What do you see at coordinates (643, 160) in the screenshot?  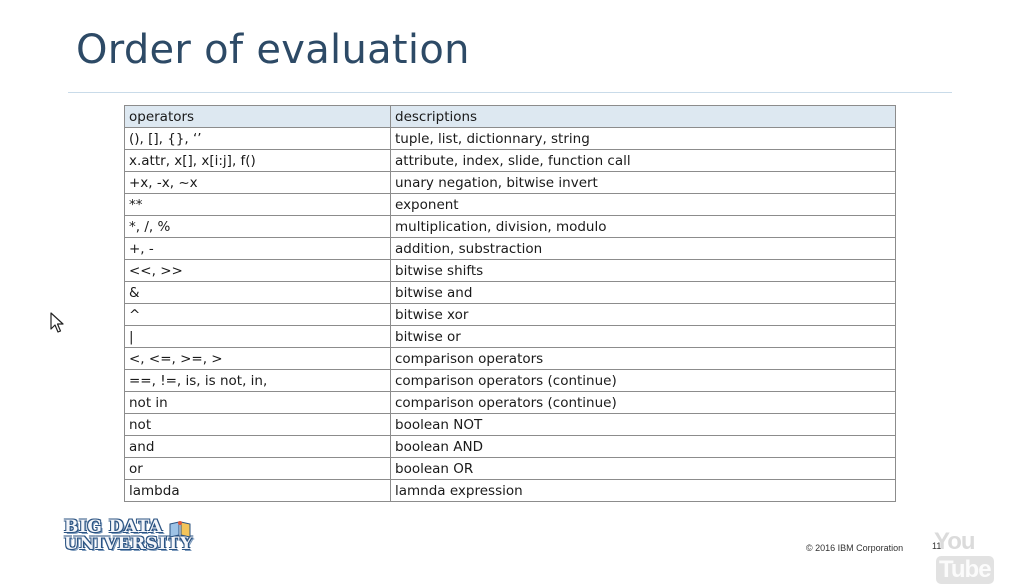 I see `description-cell: attribute, index, slide, function call` at bounding box center [643, 160].